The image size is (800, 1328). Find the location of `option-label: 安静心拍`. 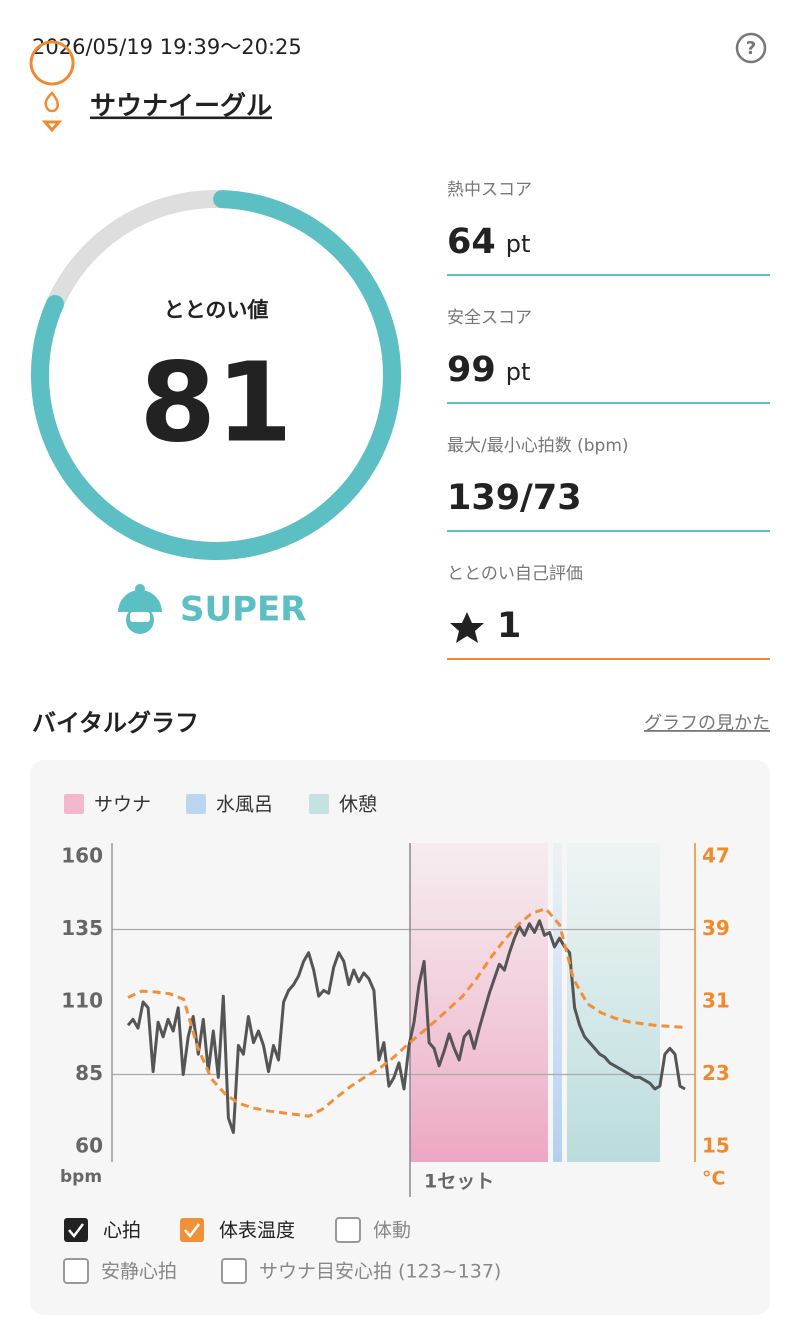

option-label: 安静心拍 is located at coordinates (139, 1272).